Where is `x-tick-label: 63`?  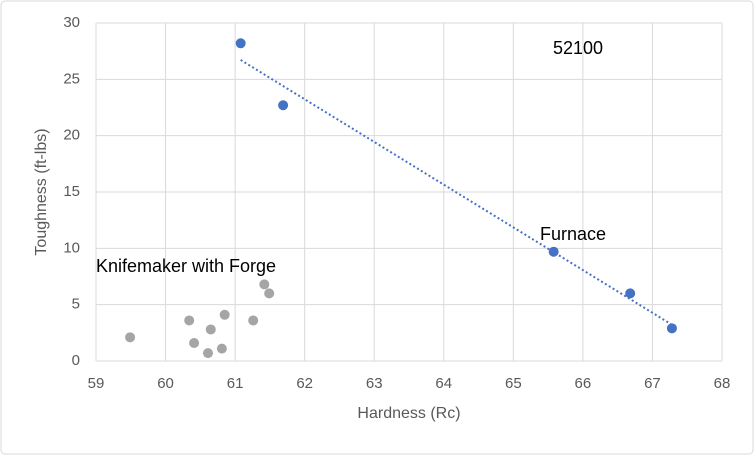
x-tick-label: 63 is located at coordinates (374, 383).